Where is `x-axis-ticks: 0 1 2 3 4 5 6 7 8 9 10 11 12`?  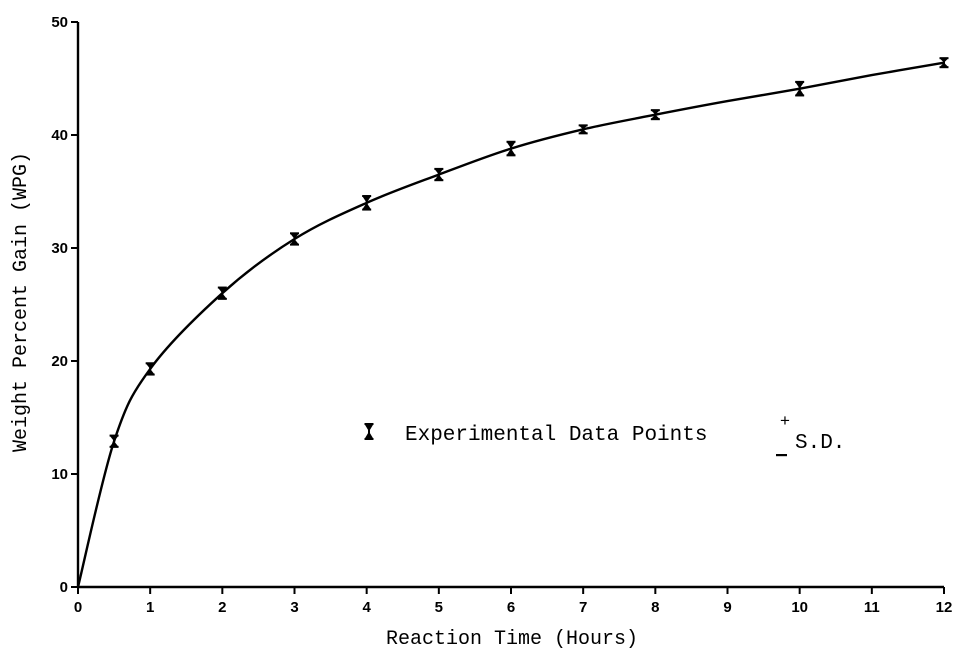 x-axis-ticks: 0 1 2 3 4 5 6 7 8 9 10 11 12 is located at coordinates (513, 601).